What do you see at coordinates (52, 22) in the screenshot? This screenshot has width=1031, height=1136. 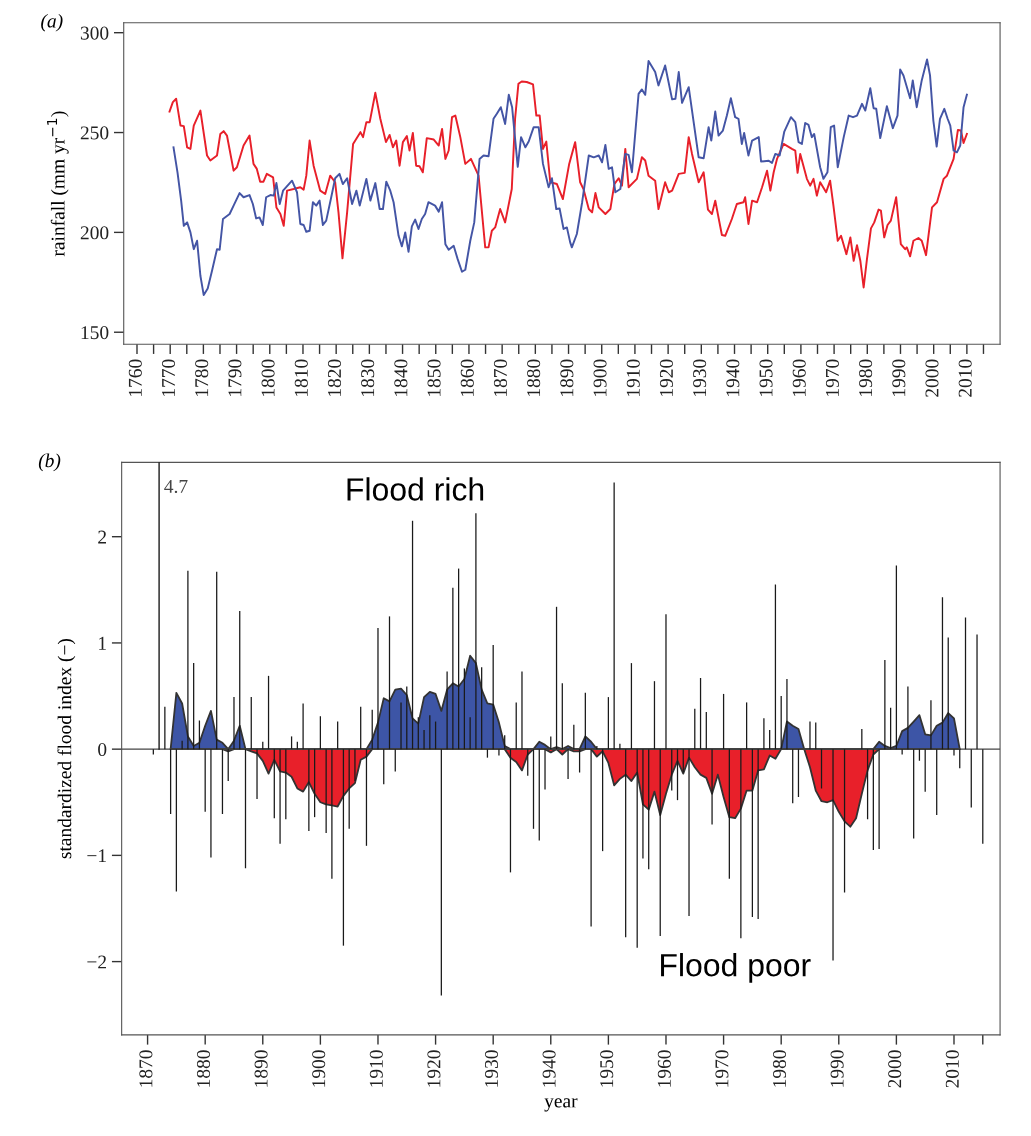 I see `chart-title: (a)` at bounding box center [52, 22].